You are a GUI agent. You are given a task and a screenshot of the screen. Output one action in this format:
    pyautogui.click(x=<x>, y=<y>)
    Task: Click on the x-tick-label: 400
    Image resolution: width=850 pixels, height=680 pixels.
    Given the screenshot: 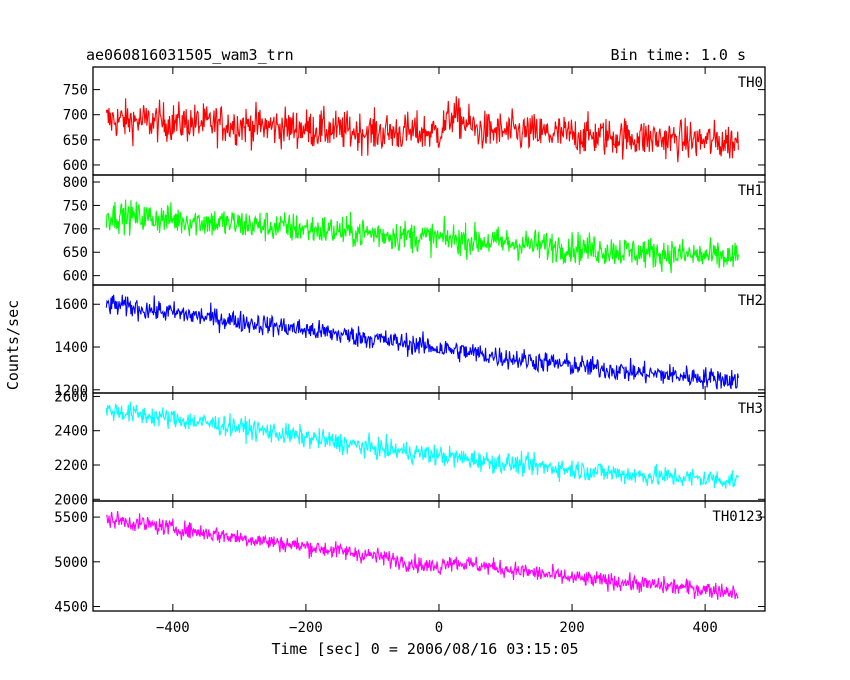 What is the action you would take?
    pyautogui.click(x=704, y=628)
    